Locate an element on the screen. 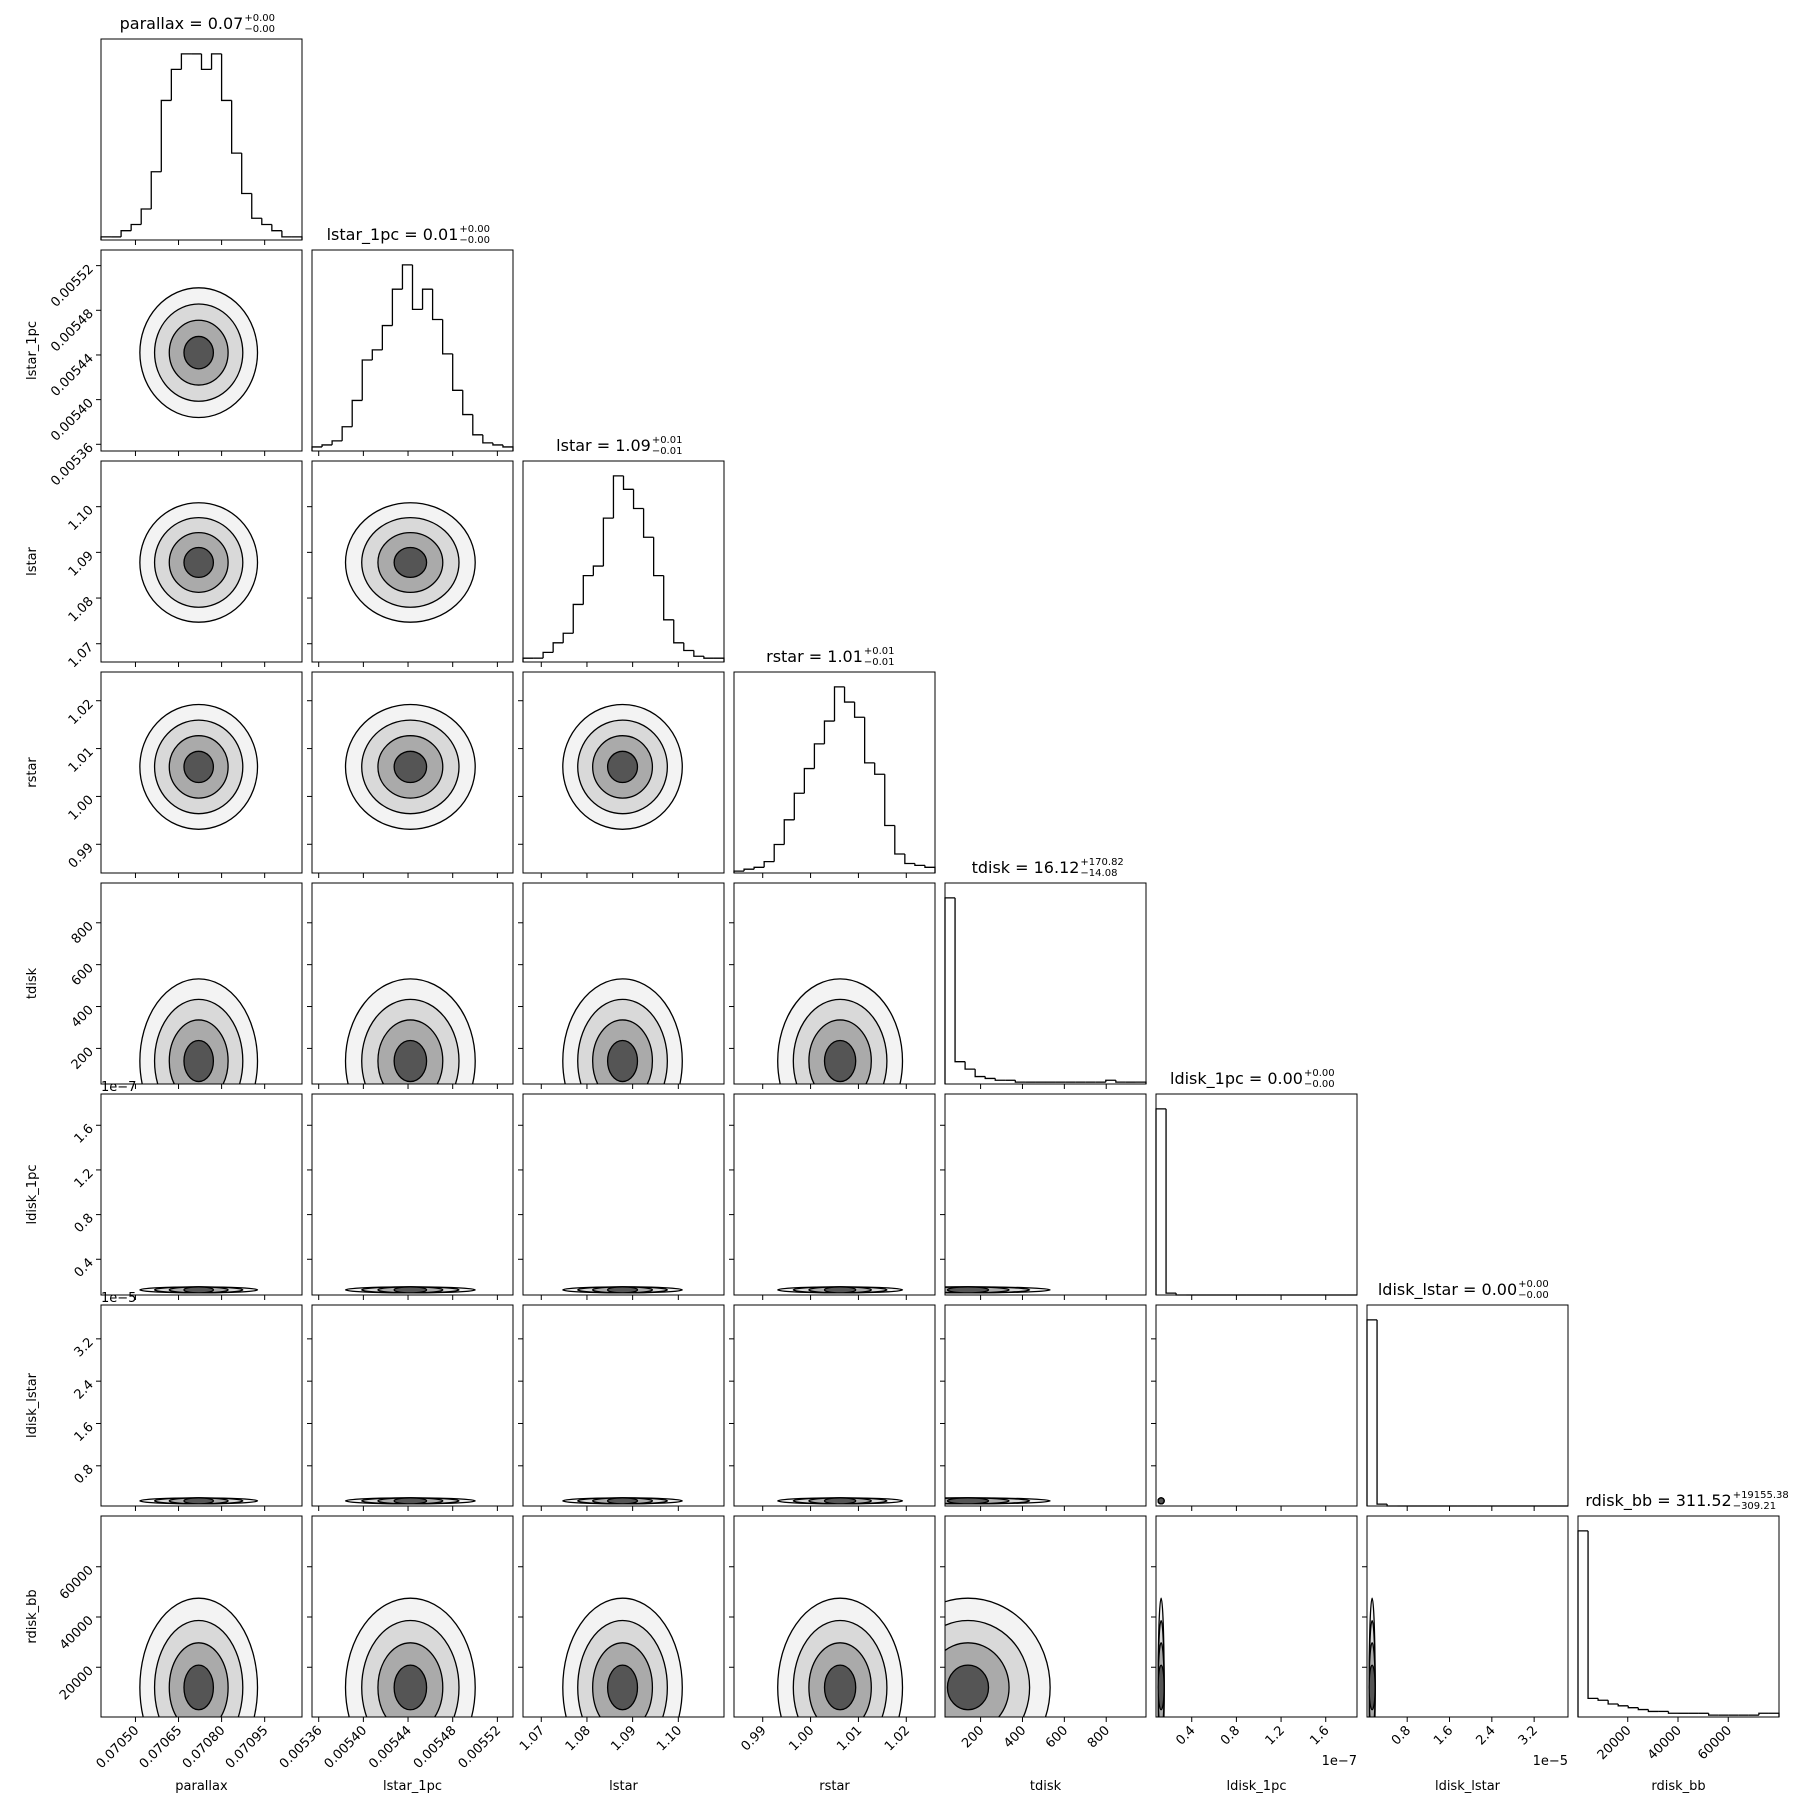  x-tick-label: 200 is located at coordinates (973, 1737).